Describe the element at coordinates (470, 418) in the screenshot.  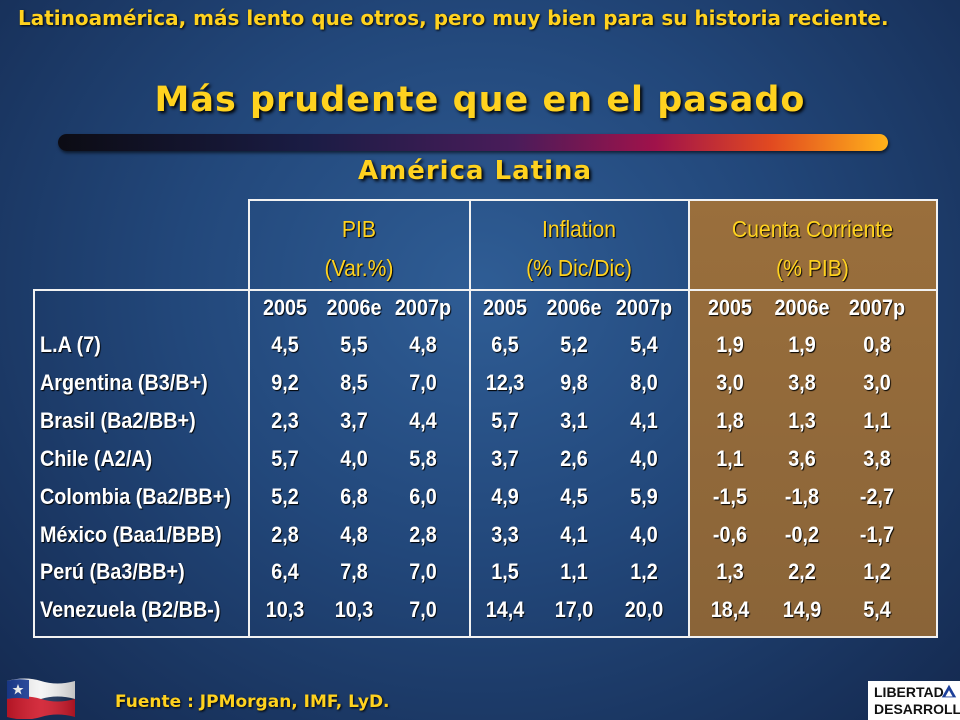
I see `table-border-inflation-left` at that location.